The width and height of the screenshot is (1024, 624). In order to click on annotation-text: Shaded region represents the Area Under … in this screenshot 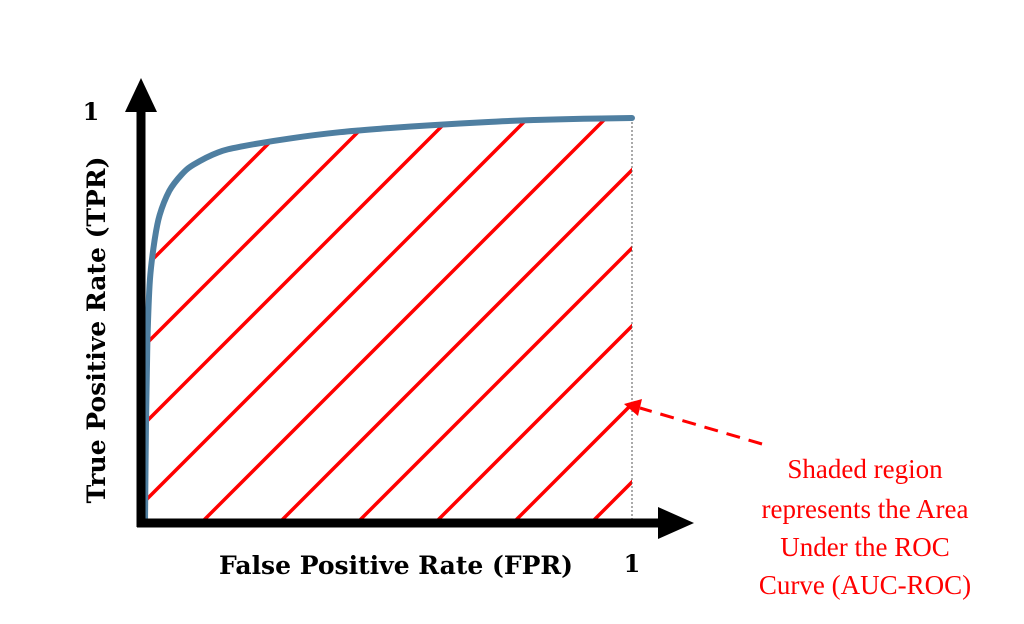, I will do `click(865, 527)`.